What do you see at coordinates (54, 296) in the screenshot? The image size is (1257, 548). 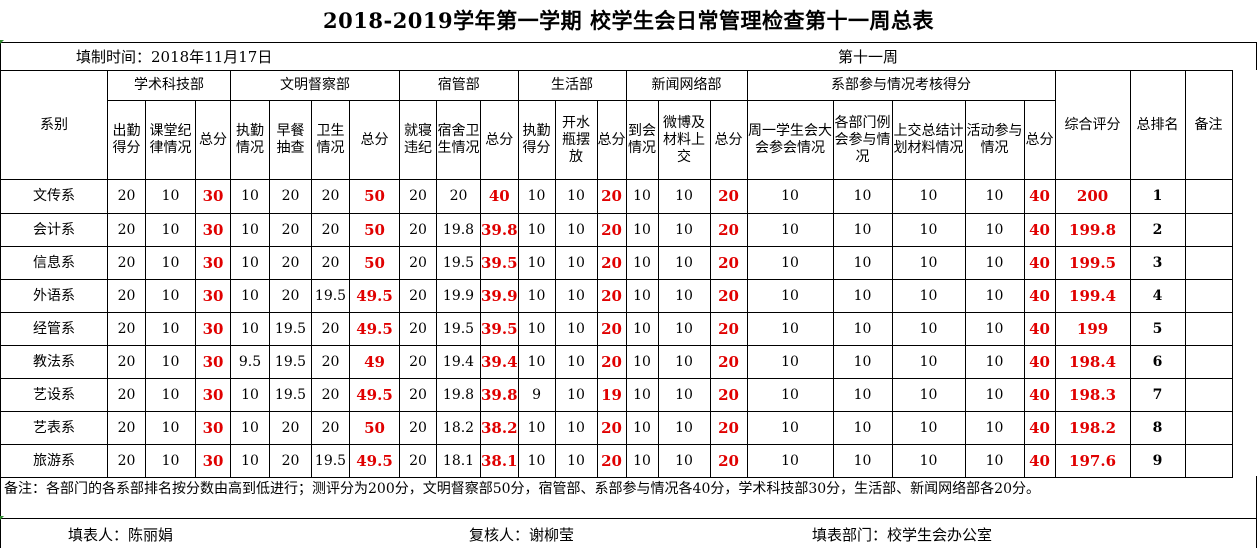 I see `dept-cell: 外语系` at bounding box center [54, 296].